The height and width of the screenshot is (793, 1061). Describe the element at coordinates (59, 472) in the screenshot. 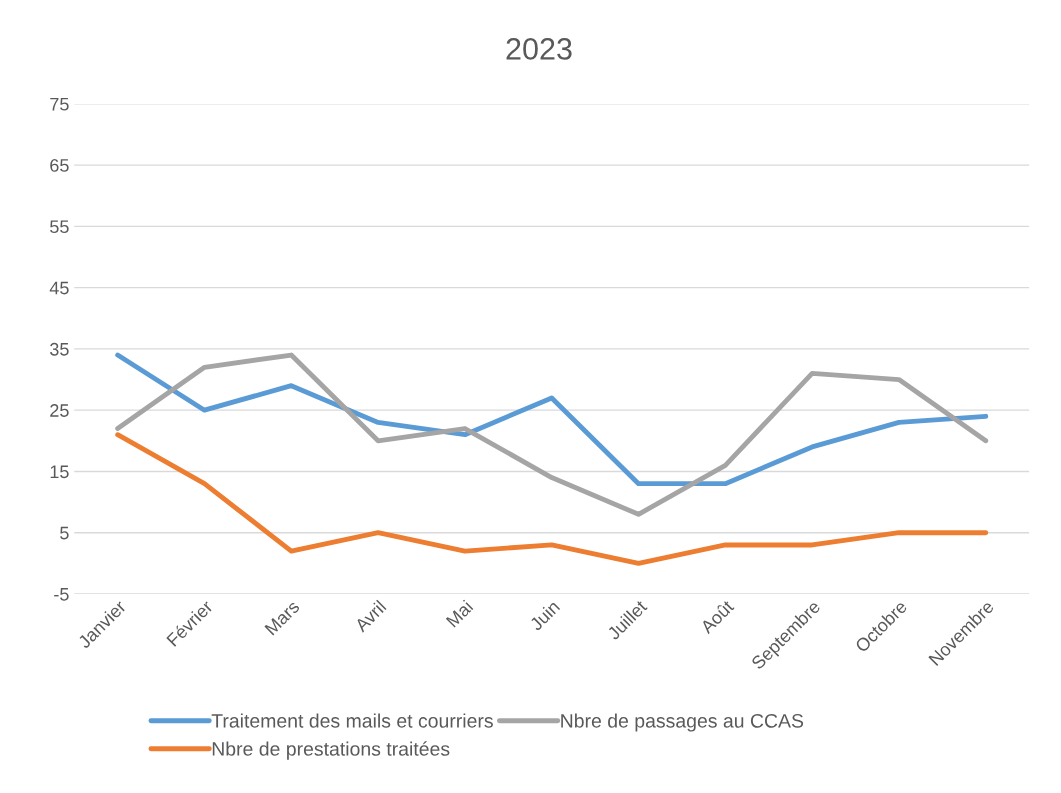

I see `y-tick-label: 15` at that location.